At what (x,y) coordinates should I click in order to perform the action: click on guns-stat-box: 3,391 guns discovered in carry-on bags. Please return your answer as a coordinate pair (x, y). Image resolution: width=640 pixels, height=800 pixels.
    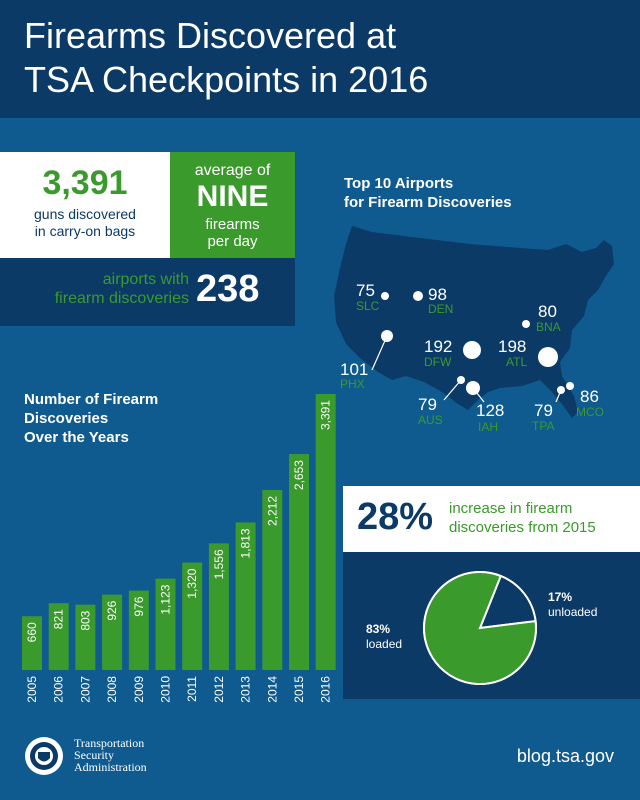
    Looking at the image, I should click on (85, 205).